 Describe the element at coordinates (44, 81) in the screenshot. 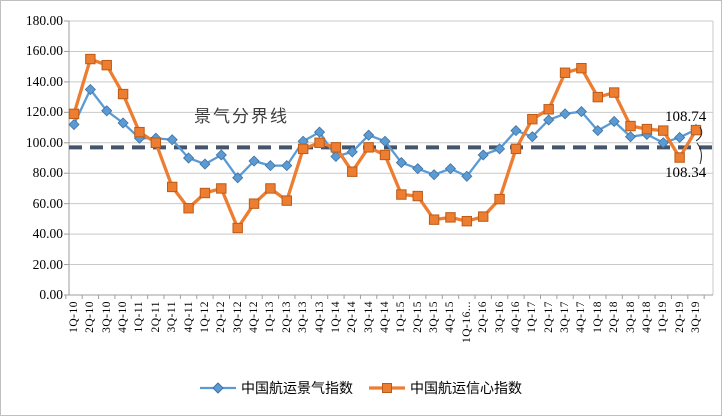

I see `y-axis-label: 140.00` at that location.